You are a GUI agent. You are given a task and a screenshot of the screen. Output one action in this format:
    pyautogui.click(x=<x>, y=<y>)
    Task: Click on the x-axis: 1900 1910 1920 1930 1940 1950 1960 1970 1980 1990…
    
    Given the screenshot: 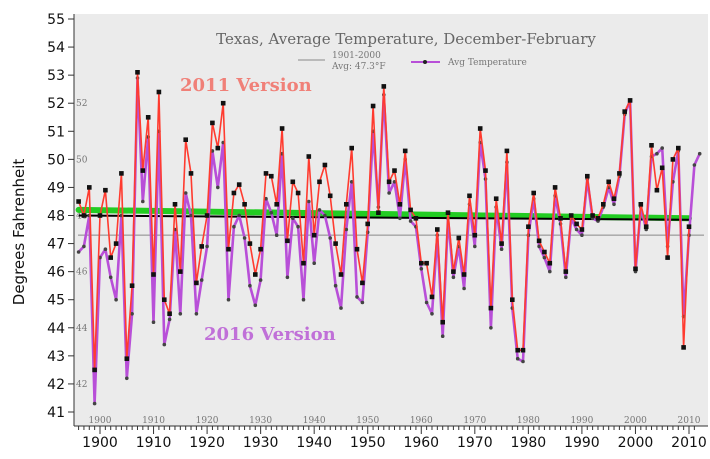 What is the action you would take?
    pyautogui.click(x=391, y=438)
    